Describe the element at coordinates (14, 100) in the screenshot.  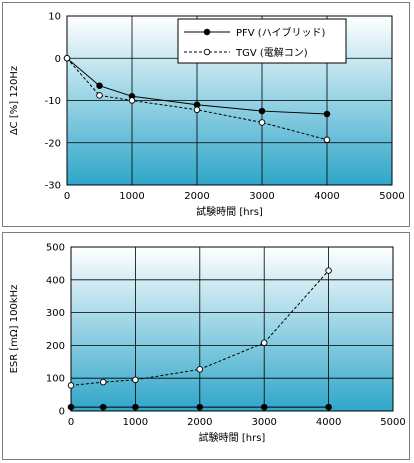
I see `y-axis-label: ΔC [%] 120Hz` at that location.